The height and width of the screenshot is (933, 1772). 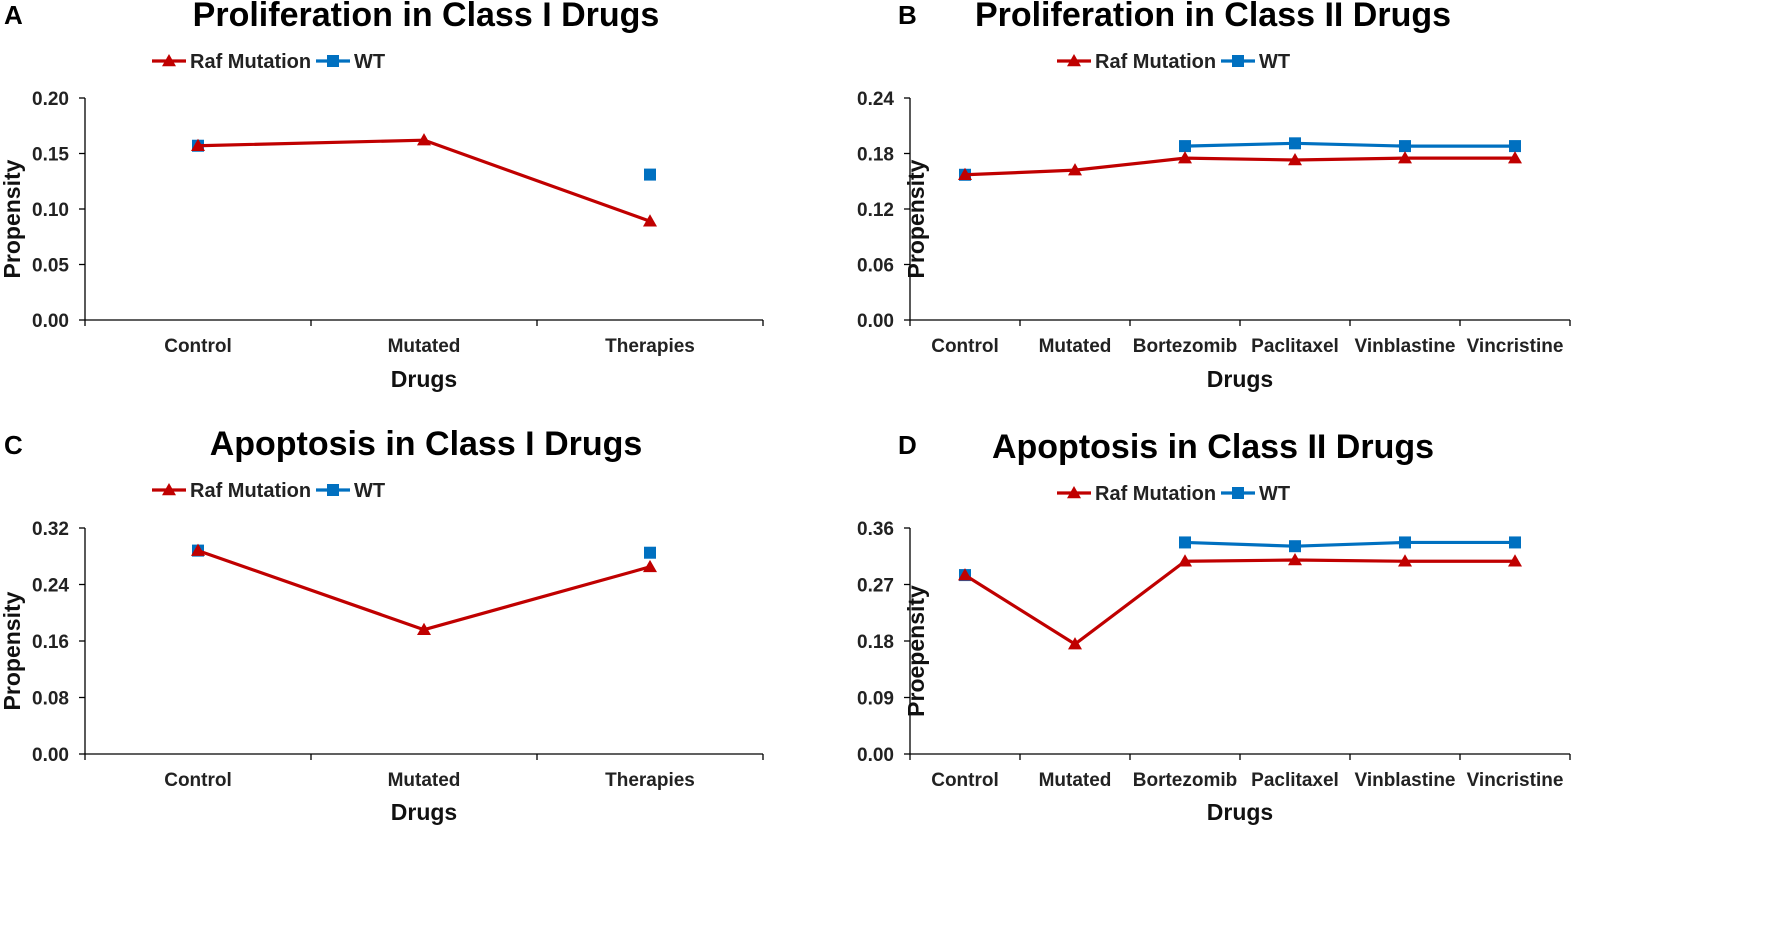 What do you see at coordinates (916, 218) in the screenshot?
I see `y-axis-title: Propensity` at bounding box center [916, 218].